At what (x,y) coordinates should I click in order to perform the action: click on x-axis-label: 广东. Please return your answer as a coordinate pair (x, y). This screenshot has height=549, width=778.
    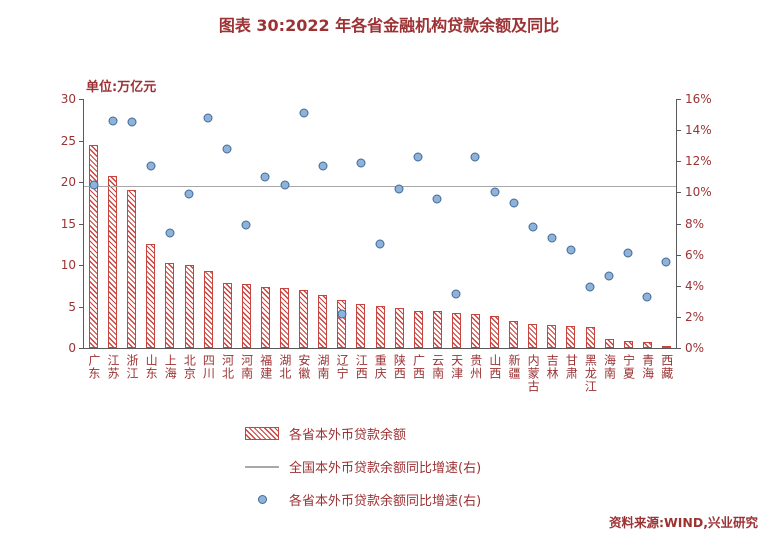
    Looking at the image, I should click on (93, 367).